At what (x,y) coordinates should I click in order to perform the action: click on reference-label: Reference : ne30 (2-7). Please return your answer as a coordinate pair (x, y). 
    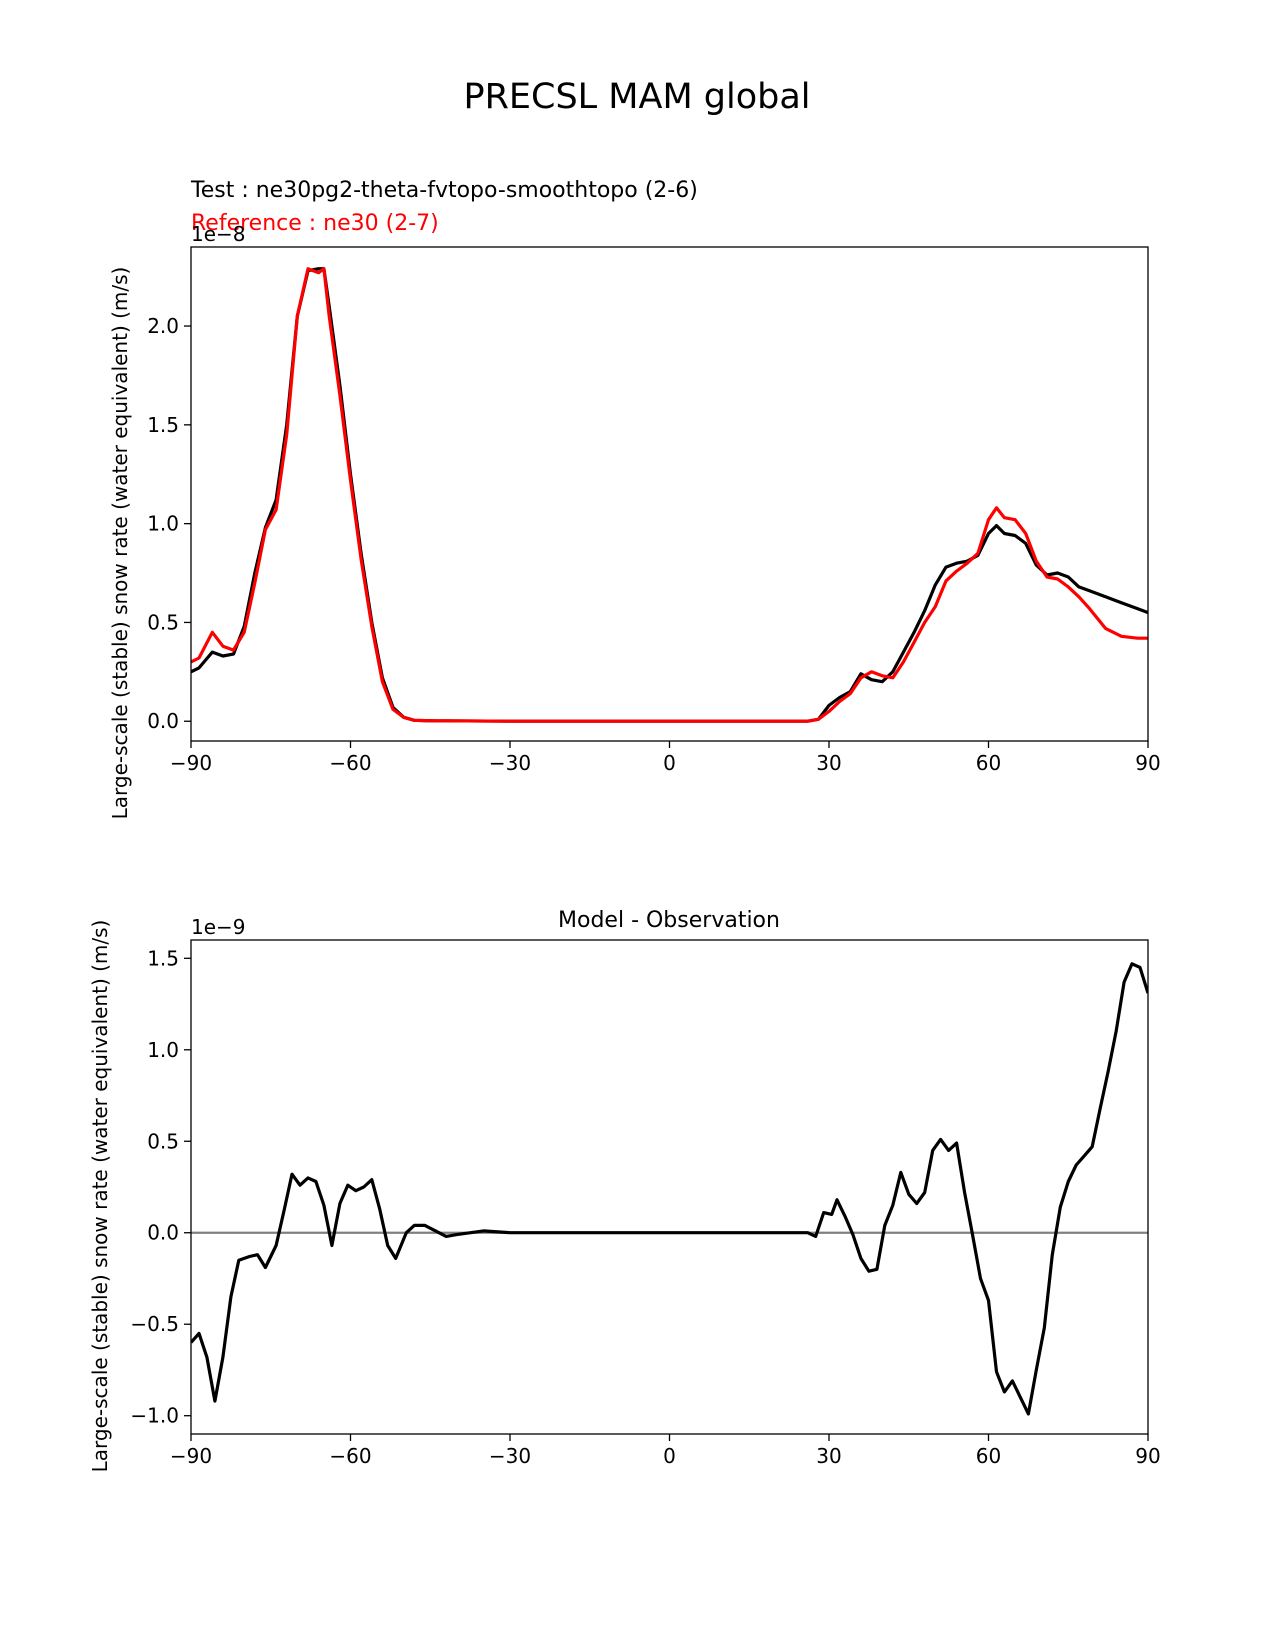
    Looking at the image, I should click on (315, 223).